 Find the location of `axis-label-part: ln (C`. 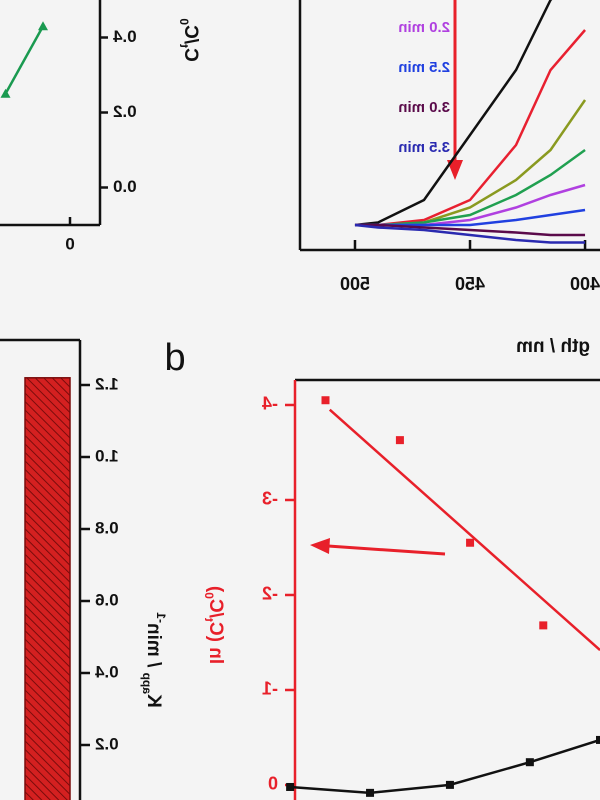

axis-label-part: ln (C is located at coordinates (215, 643).